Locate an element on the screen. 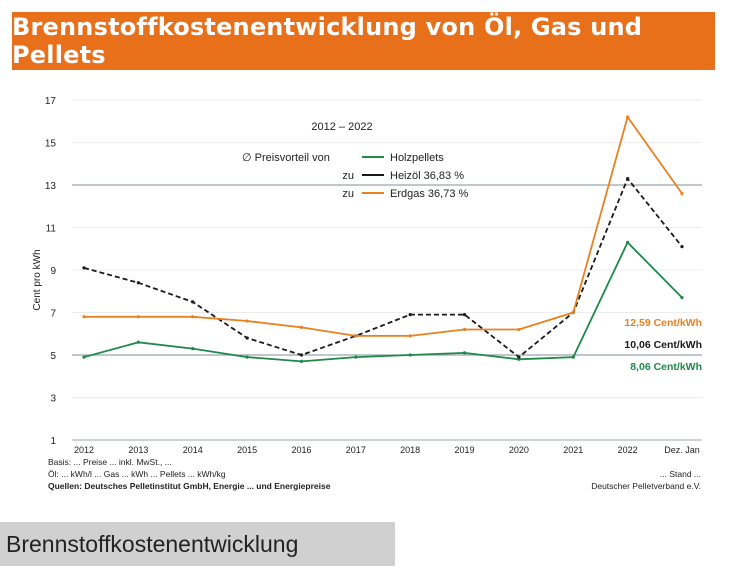  x-tick-label: Dez. Jan is located at coordinates (682, 450).